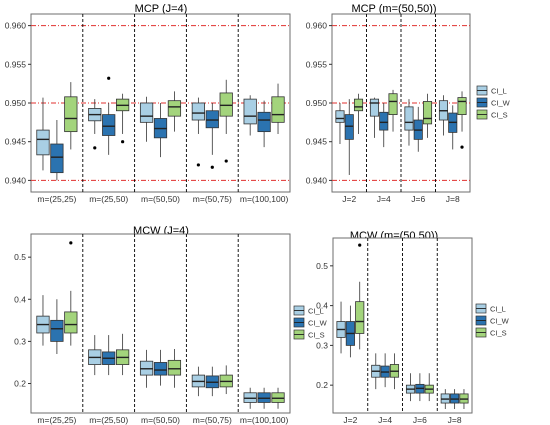  What do you see at coordinates (374, 107) in the screenshot?
I see `p2-box-1-CI_L` at bounding box center [374, 107].